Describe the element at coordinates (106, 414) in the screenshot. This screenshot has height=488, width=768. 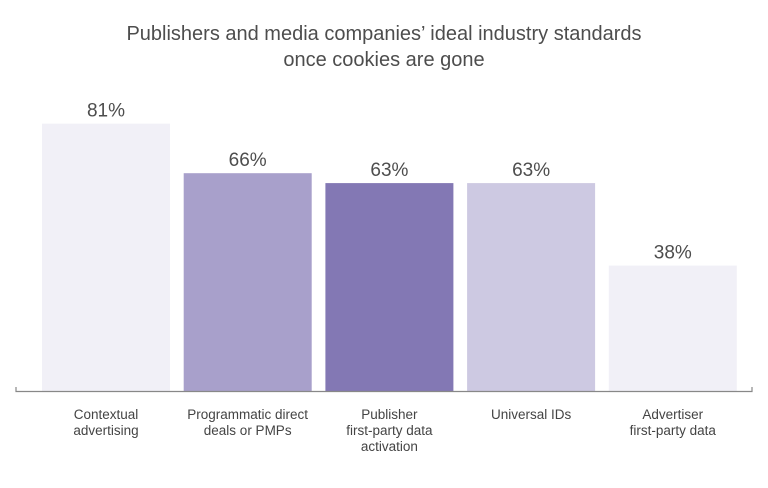
I see `x-tick-label-line: Contextual` at that location.